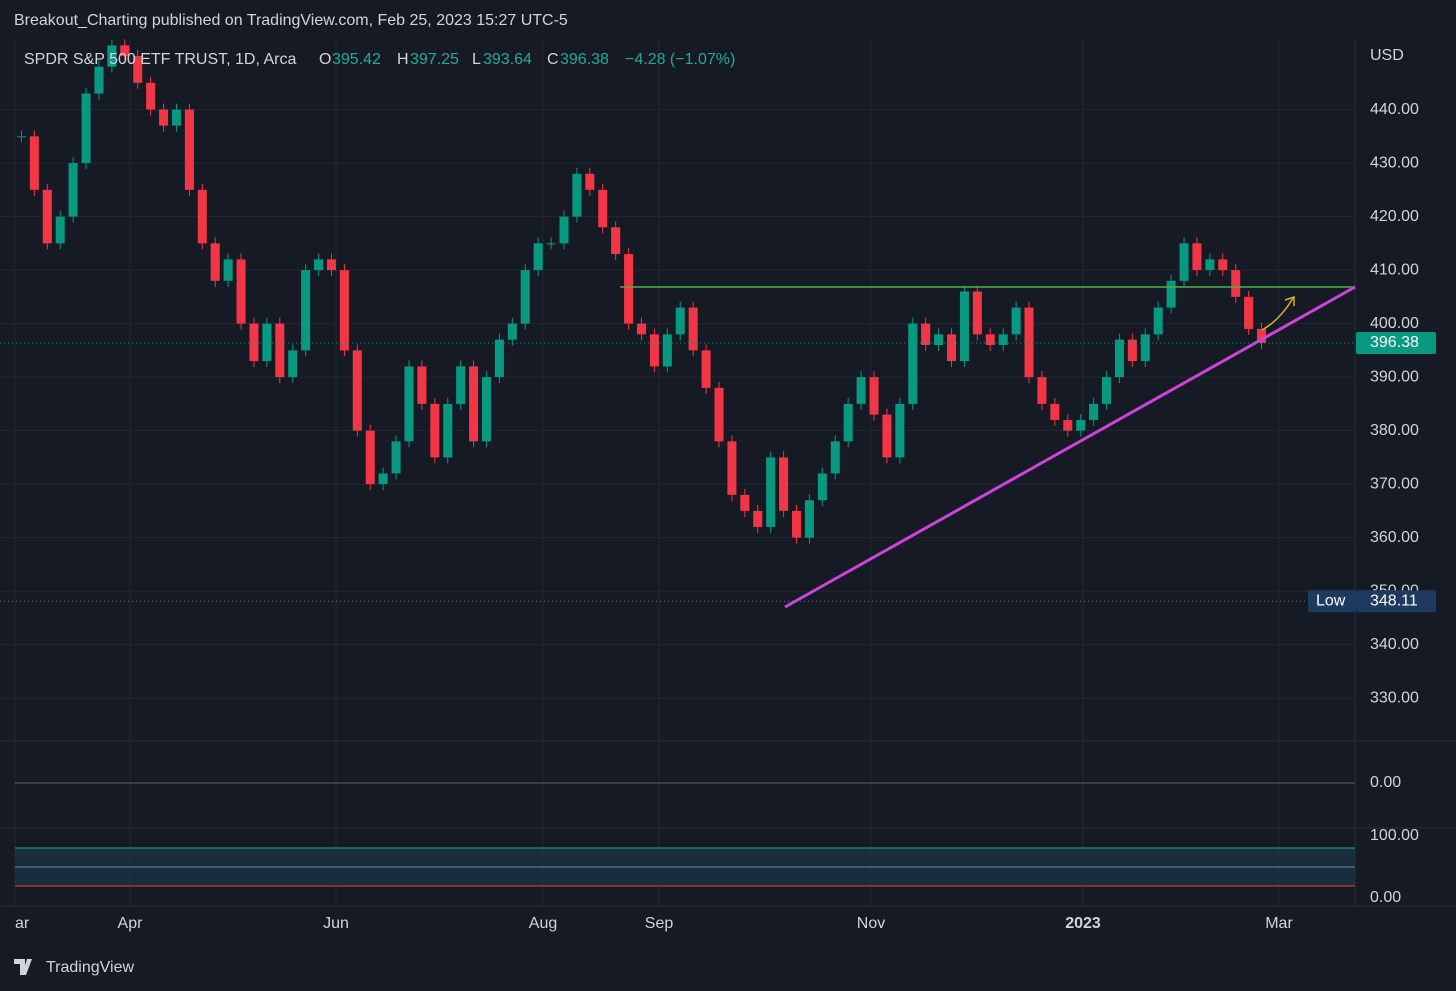 The height and width of the screenshot is (991, 1456). I want to click on legend-close: 396.38, so click(584, 59).